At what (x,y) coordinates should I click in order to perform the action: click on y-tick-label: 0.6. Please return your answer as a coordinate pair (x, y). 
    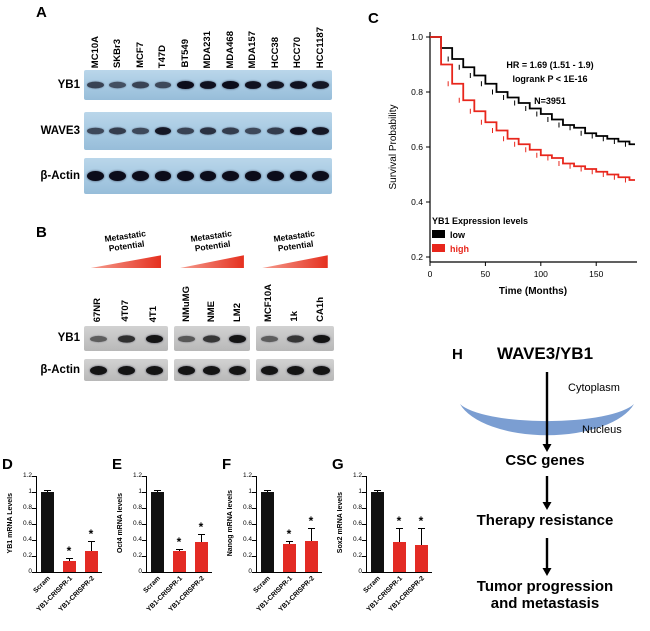
    Looking at the image, I should click on (137, 523).